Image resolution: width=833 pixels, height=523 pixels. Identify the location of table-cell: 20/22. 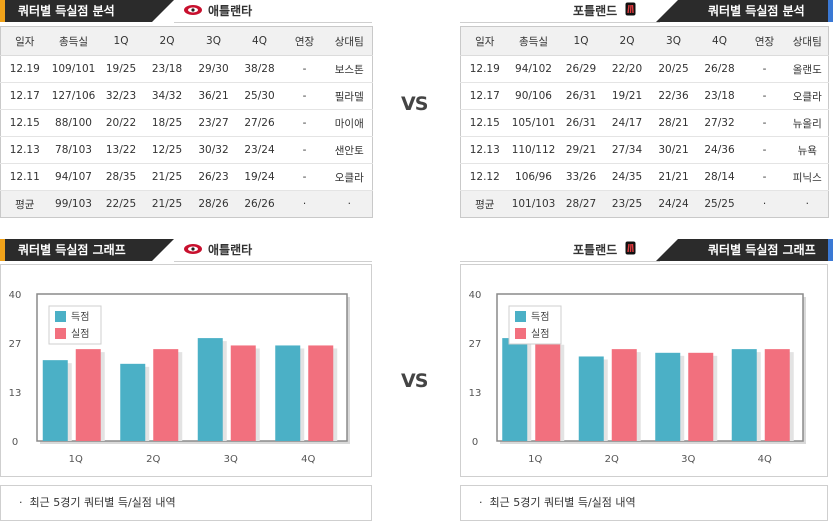
(121, 123).